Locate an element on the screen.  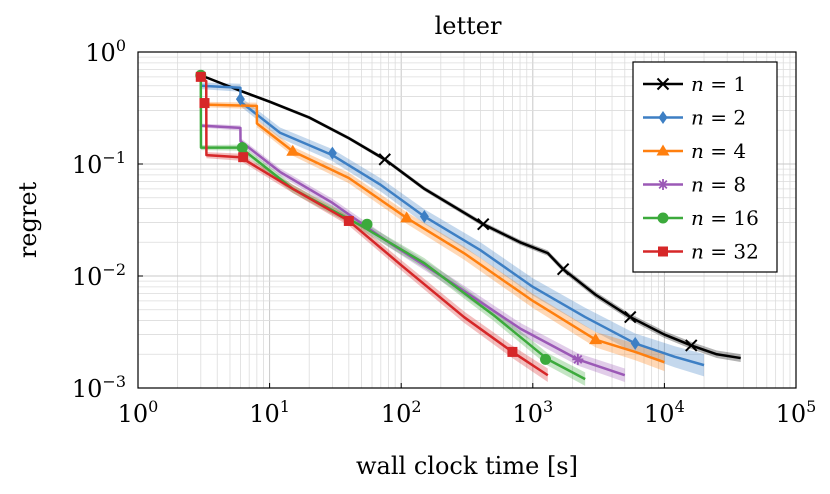
legend-label: n = 4 is located at coordinates (718, 151).